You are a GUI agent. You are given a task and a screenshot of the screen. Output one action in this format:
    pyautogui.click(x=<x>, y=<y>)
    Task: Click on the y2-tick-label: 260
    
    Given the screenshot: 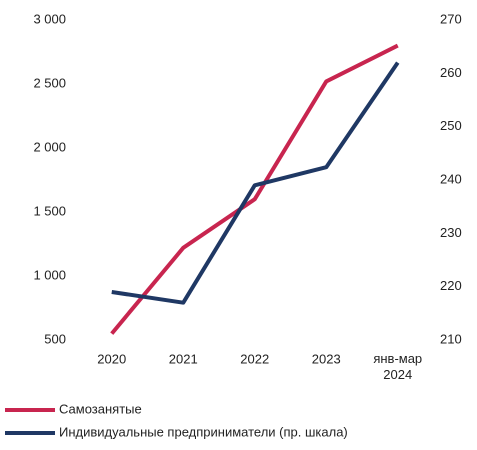 What is the action you would take?
    pyautogui.click(x=451, y=72)
    